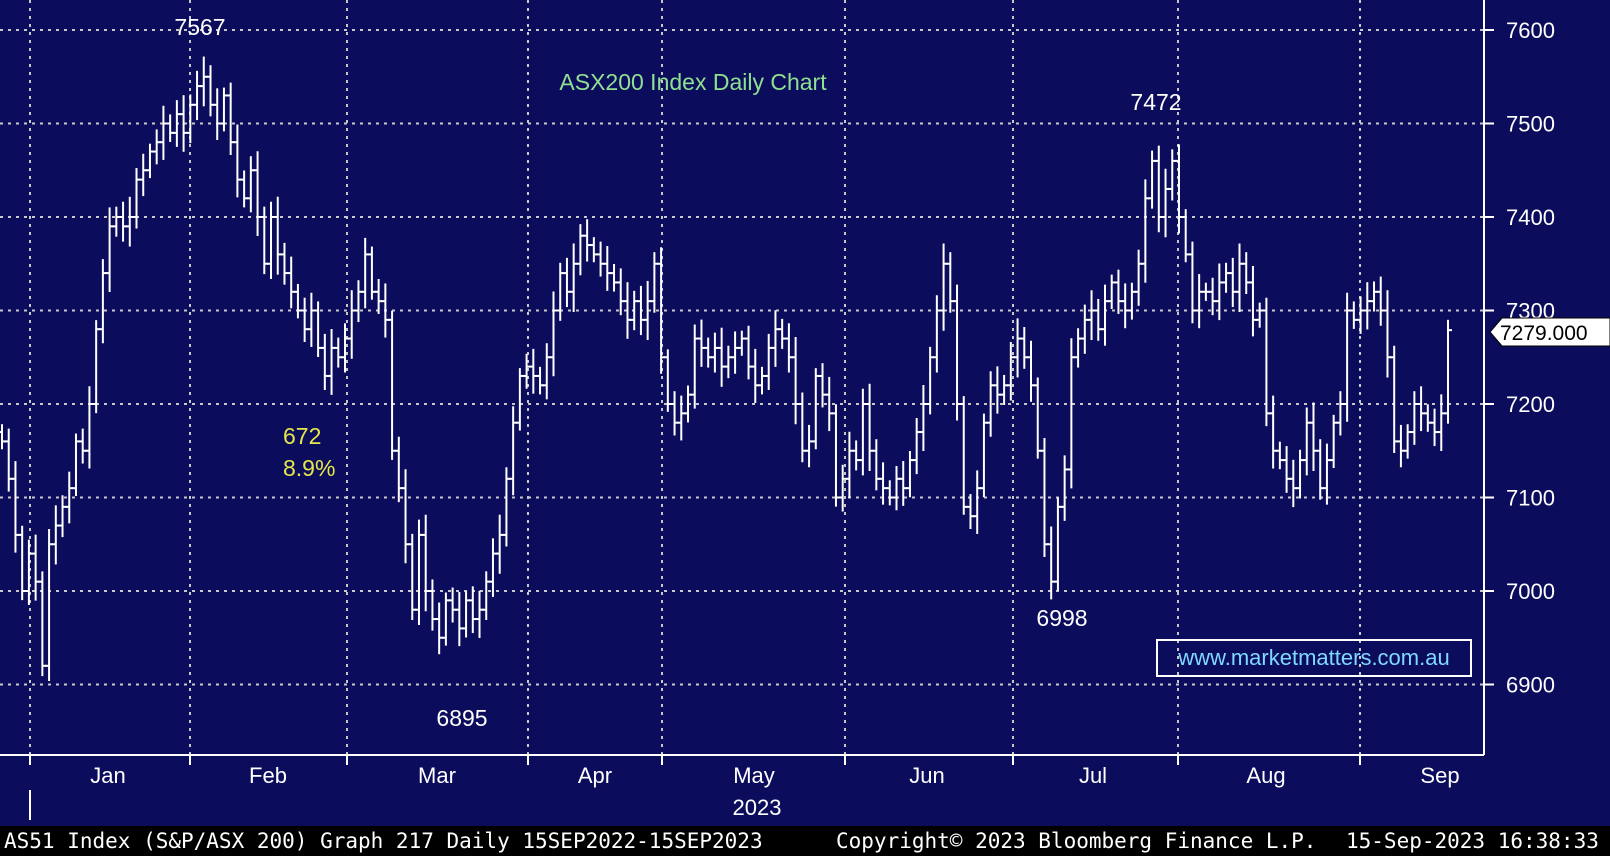  I want to click on x-tick-label: Mar, so click(437, 775).